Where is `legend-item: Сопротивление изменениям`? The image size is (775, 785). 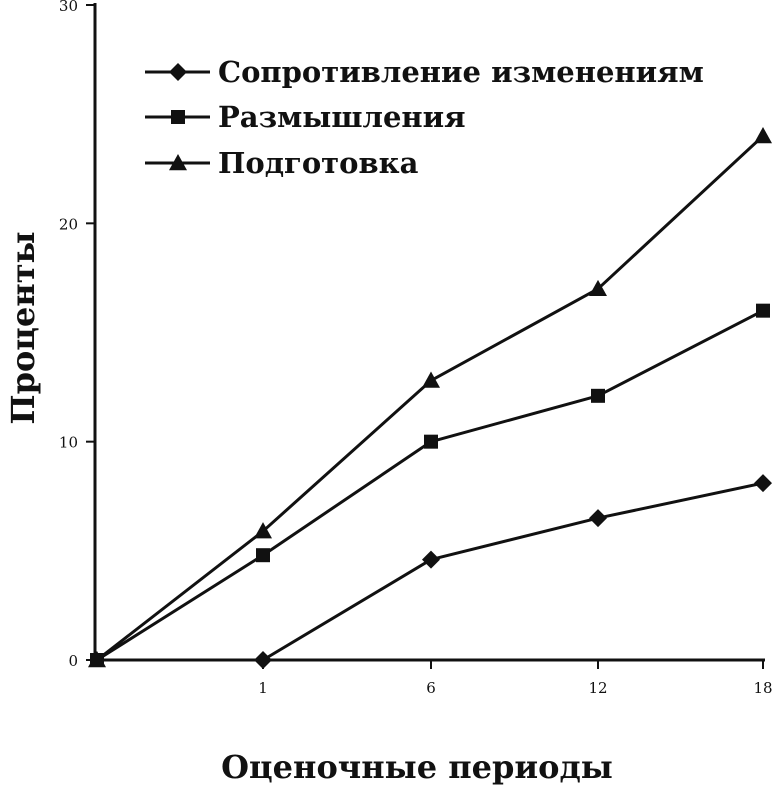
legend-item: Сопротивление изменениям is located at coordinates (424, 72).